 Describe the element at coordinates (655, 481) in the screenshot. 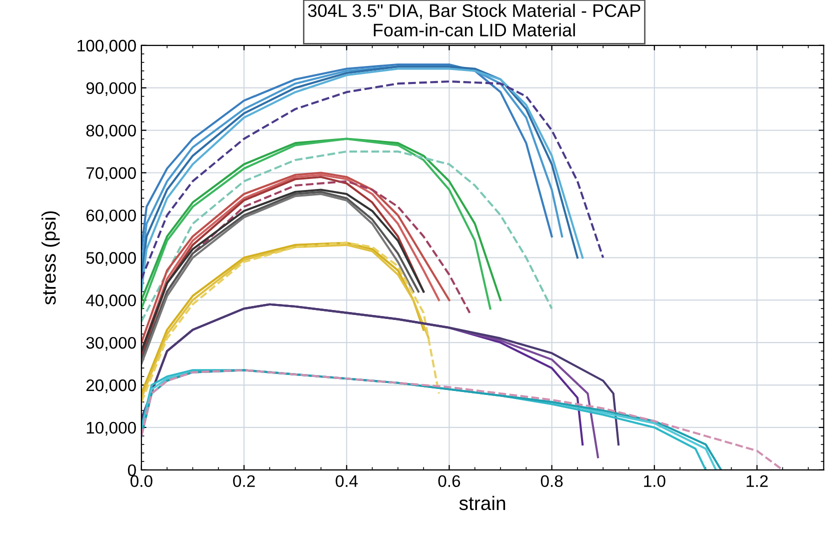

I see `x-tick-label: 1.0` at that location.